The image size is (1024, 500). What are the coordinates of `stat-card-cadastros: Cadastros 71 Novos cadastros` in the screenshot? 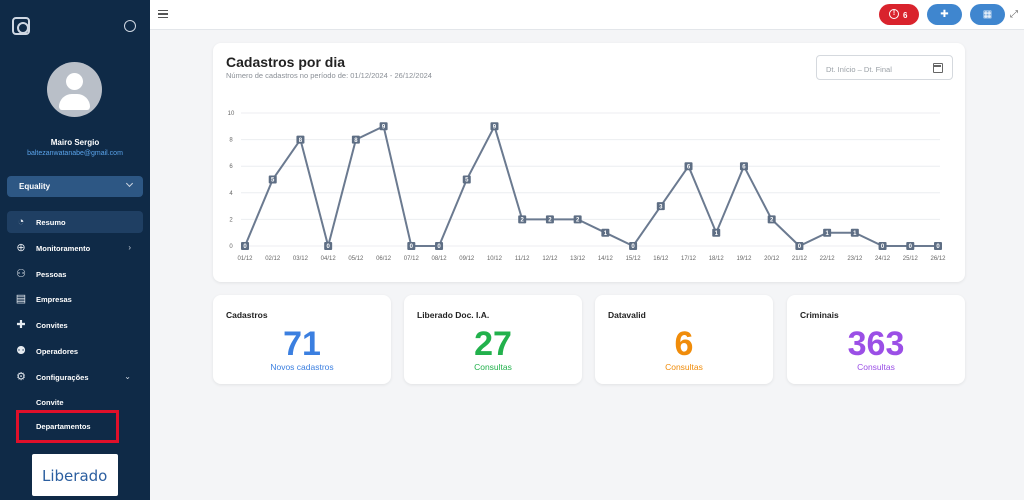 It's located at (302, 339).